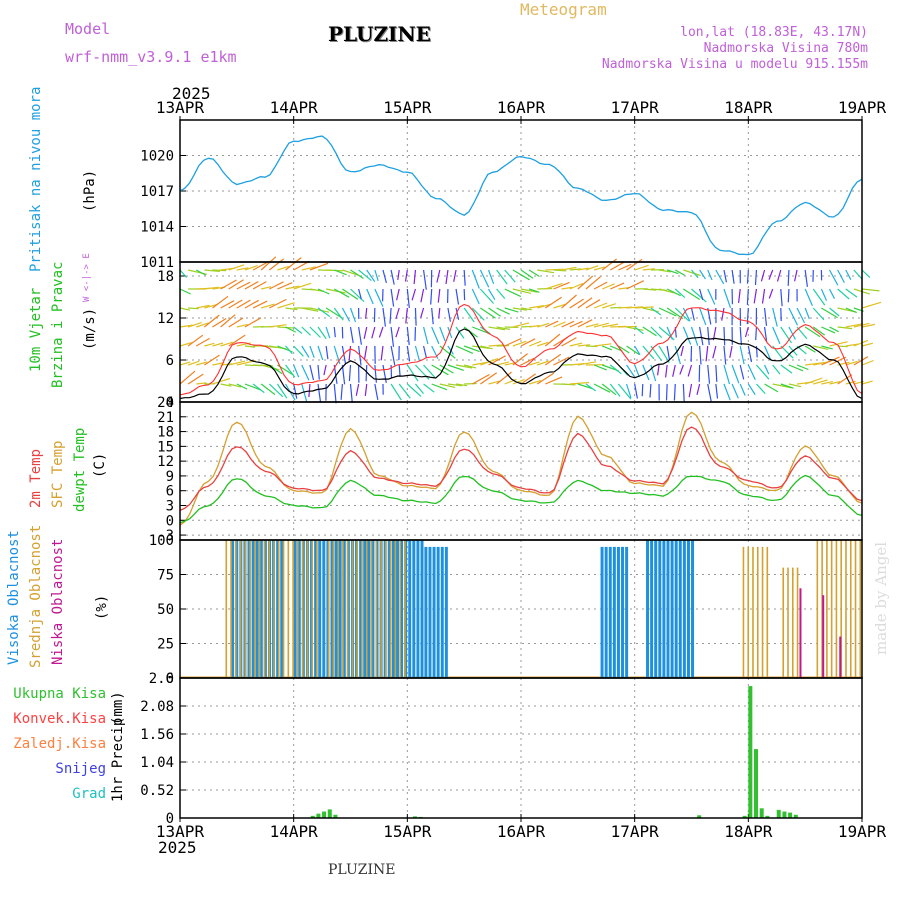 The width and height of the screenshot is (900, 900). What do you see at coordinates (157, 157) in the screenshot?
I see `tick-label: 1020` at bounding box center [157, 157].